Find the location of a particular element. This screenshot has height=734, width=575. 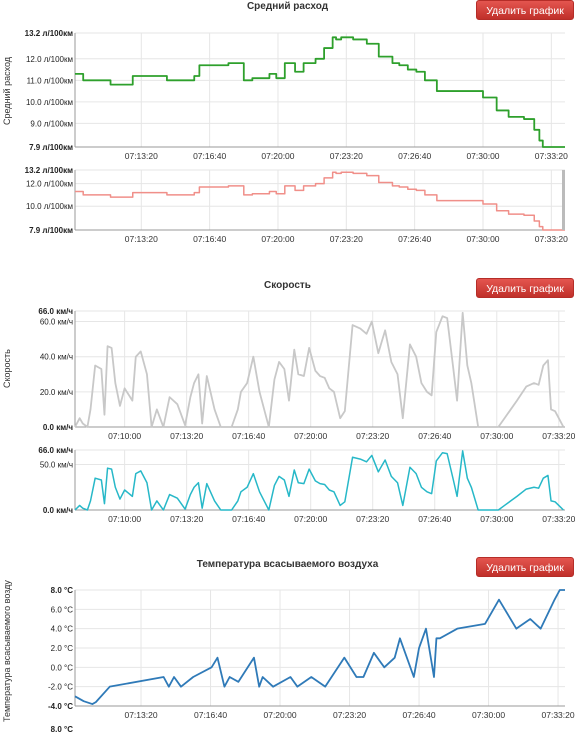

delete-chart-button-fuel: Удалить график is located at coordinates (525, 10).